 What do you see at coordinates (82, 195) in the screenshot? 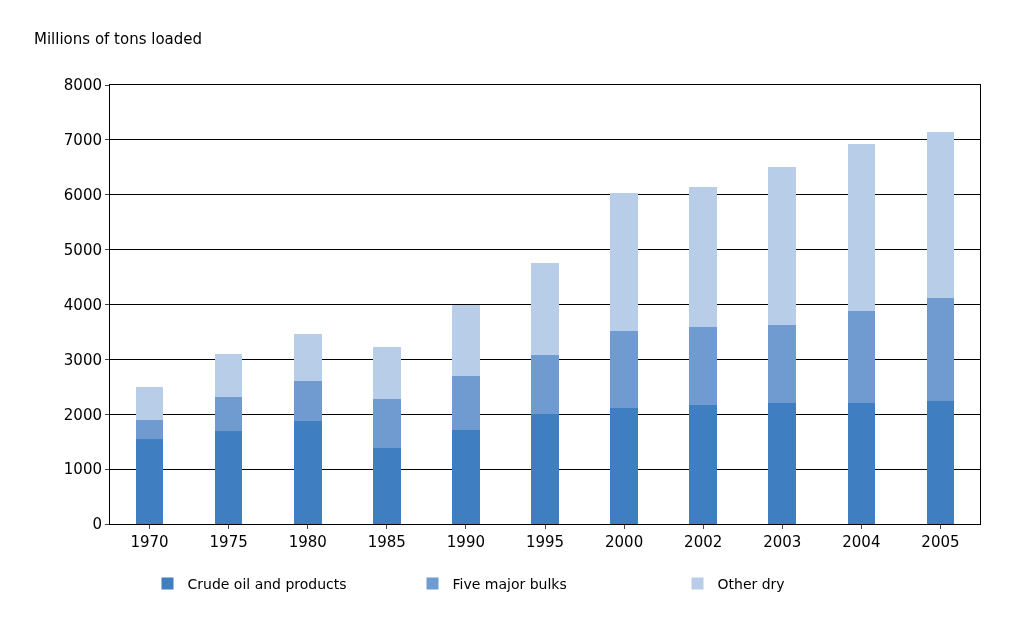
I see `y-tick-label: 6000` at bounding box center [82, 195].